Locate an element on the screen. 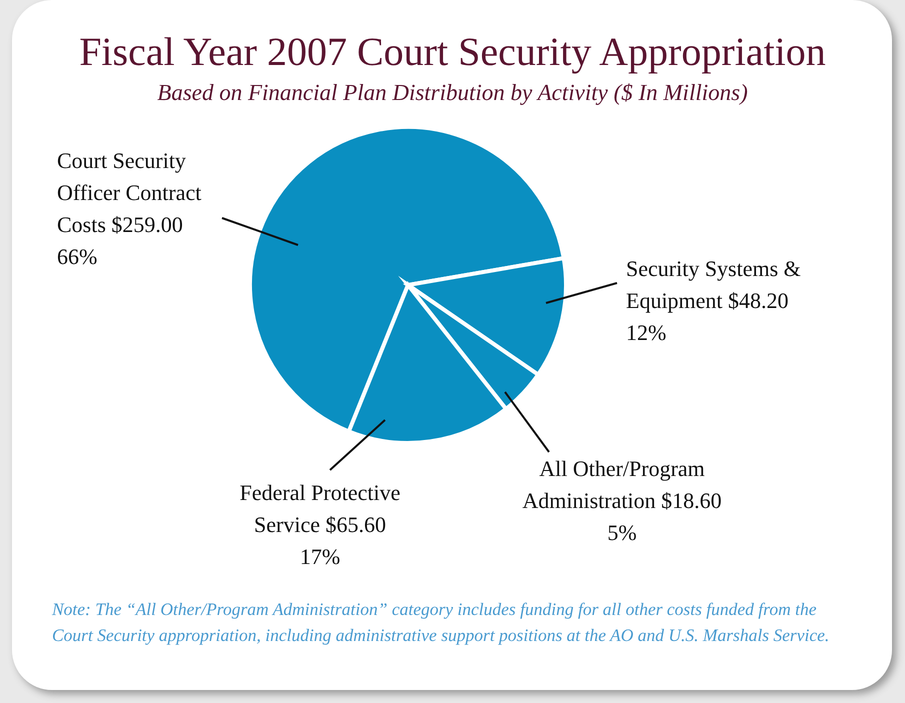 This screenshot has height=703, width=905. slice-label: Federal Protective Service $65.60 17% is located at coordinates (320, 524).